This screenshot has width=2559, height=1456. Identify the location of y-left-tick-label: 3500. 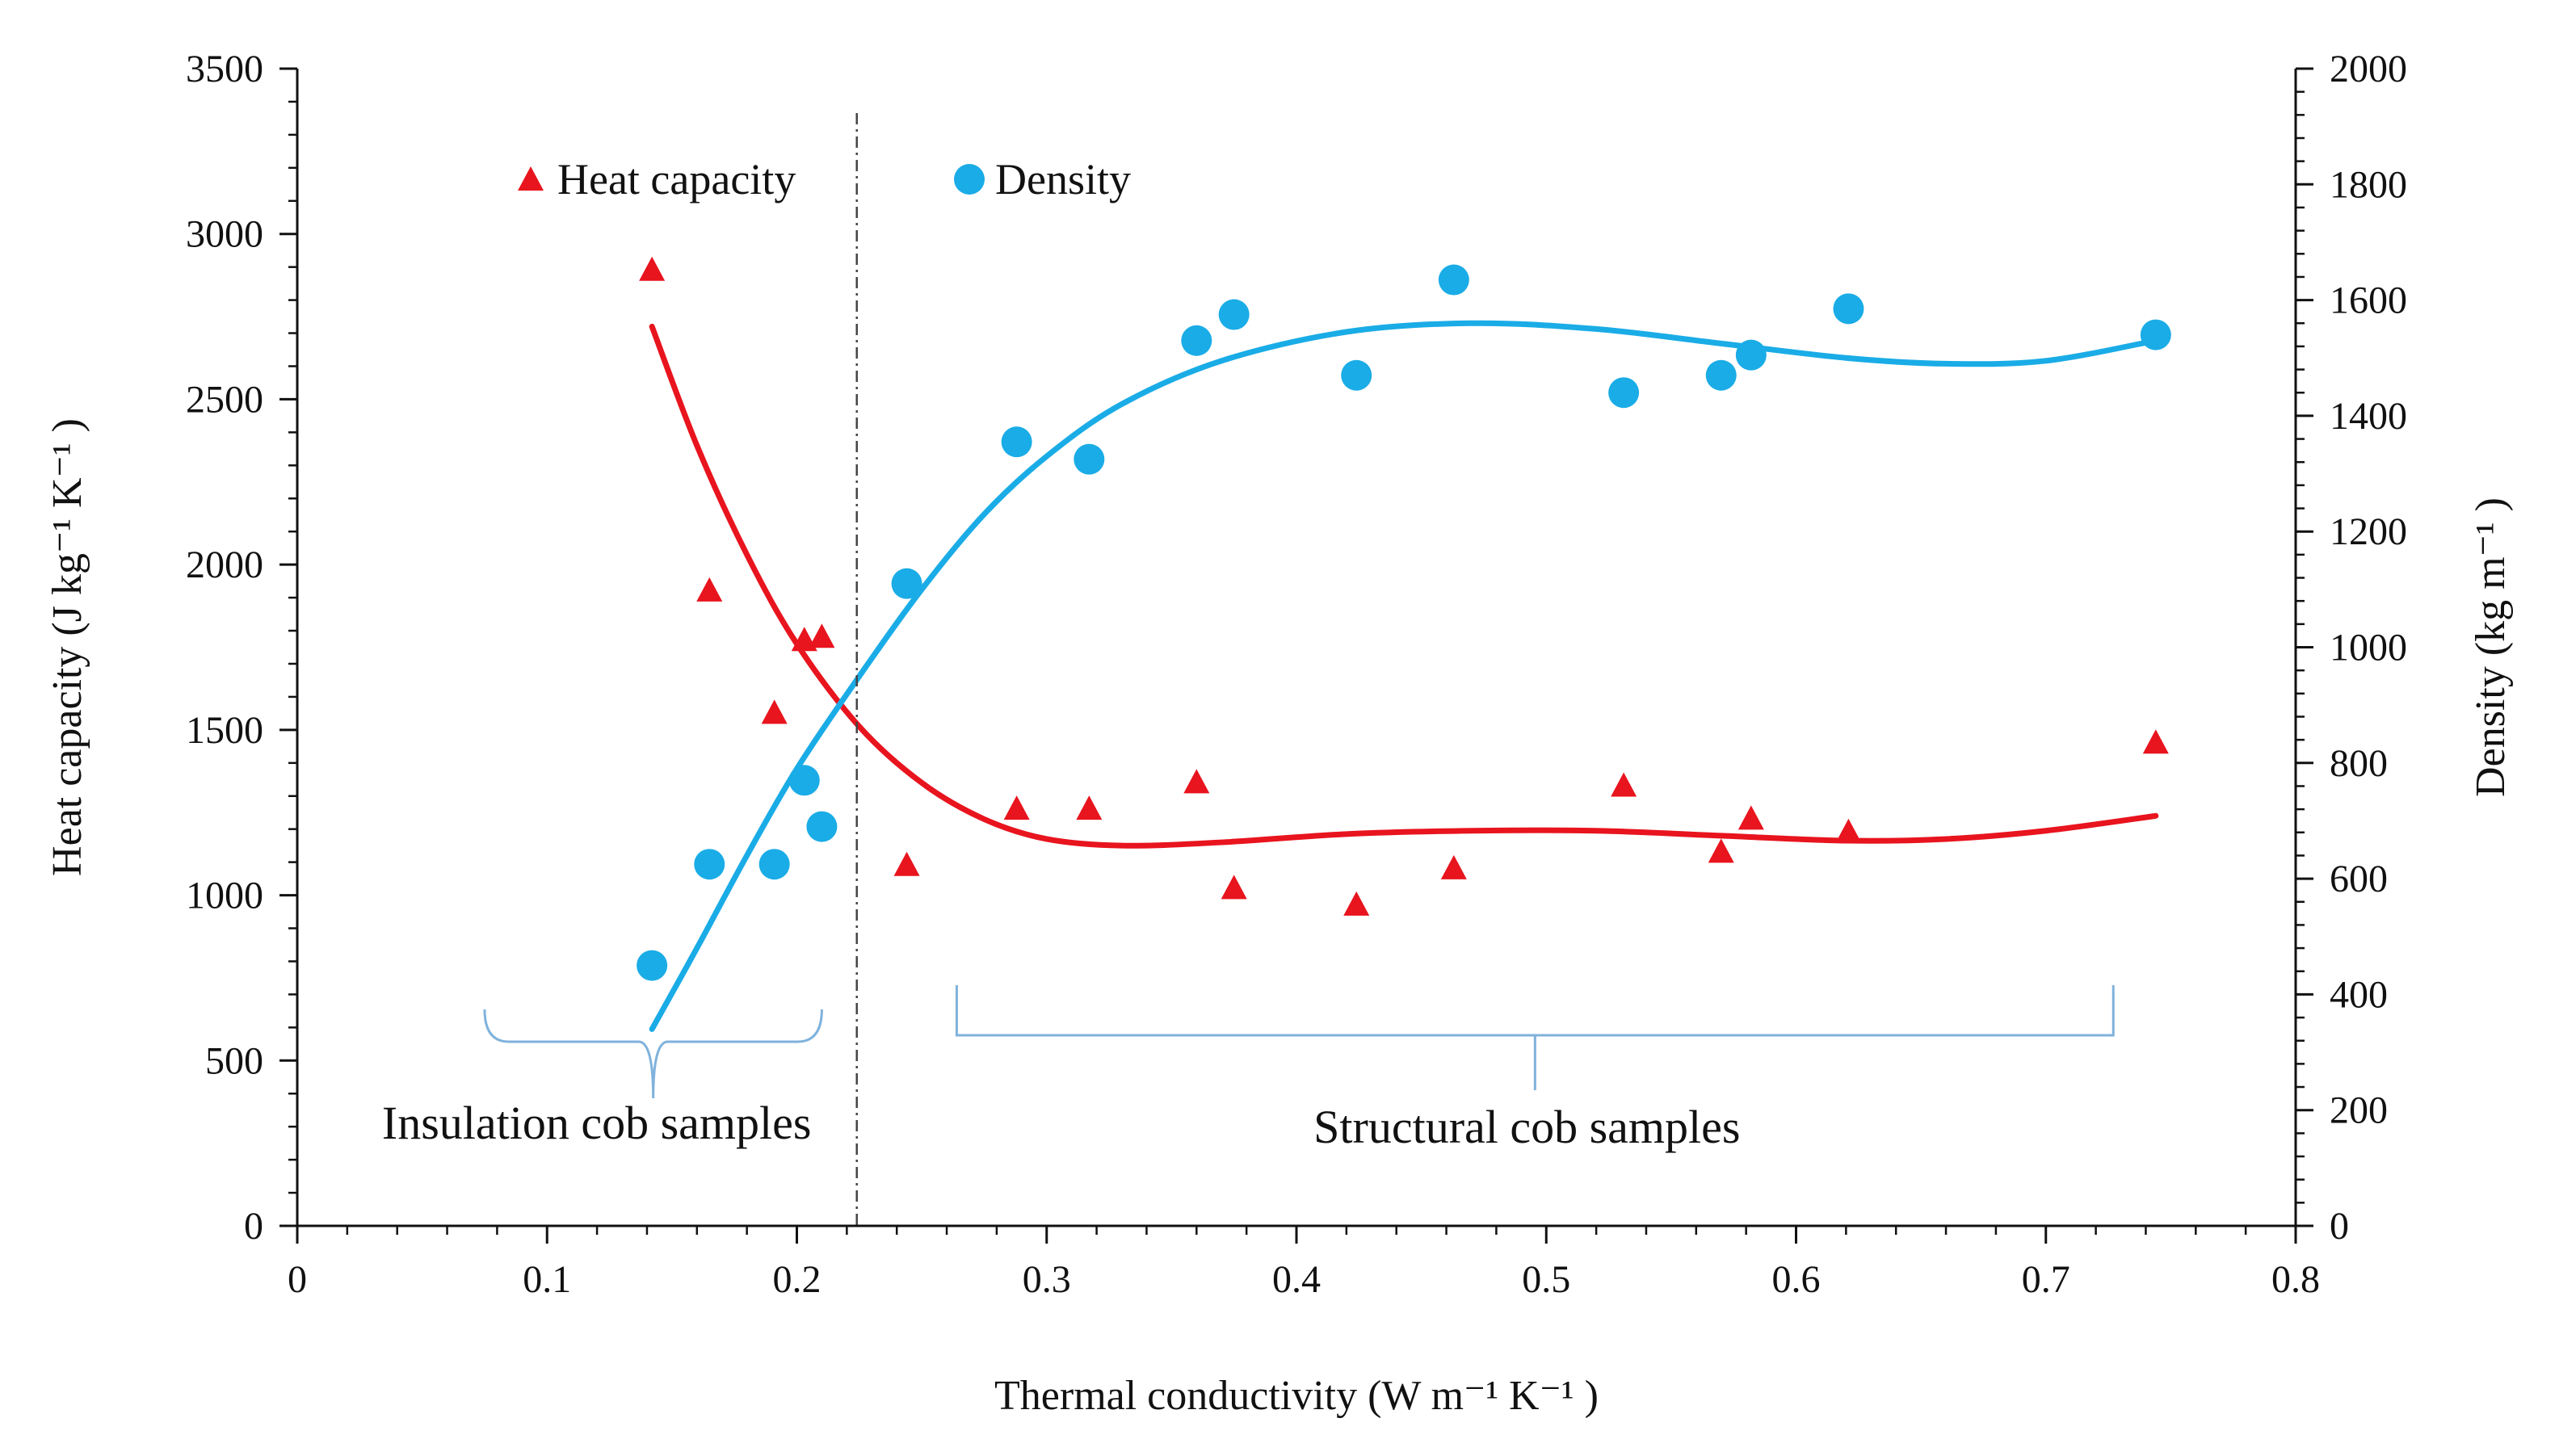
(224, 69).